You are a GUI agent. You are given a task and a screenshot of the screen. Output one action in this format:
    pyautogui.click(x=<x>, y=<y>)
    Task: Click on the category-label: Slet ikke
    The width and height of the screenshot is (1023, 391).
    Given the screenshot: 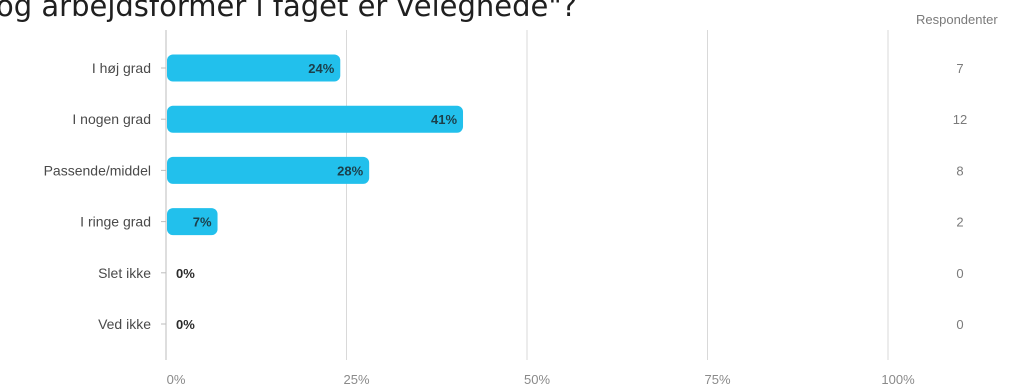 What is the action you would take?
    pyautogui.click(x=124, y=273)
    